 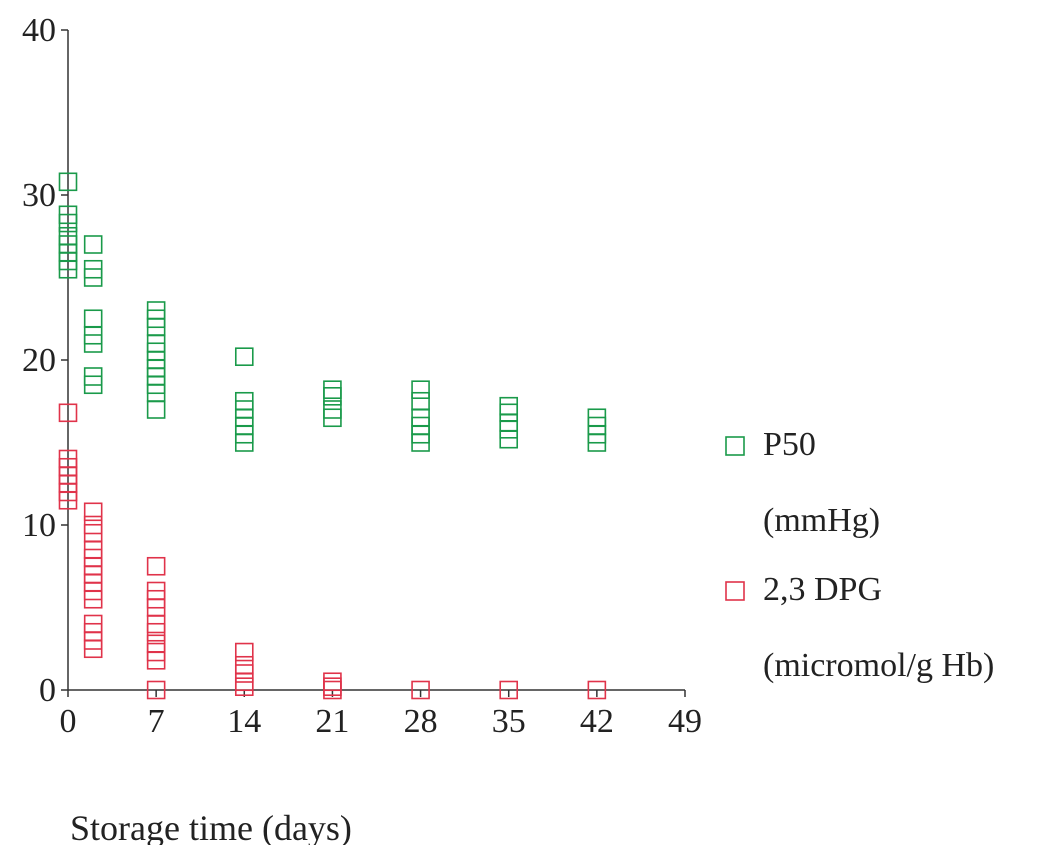 What do you see at coordinates (47, 690) in the screenshot?
I see `y-tick-label: 0` at bounding box center [47, 690].